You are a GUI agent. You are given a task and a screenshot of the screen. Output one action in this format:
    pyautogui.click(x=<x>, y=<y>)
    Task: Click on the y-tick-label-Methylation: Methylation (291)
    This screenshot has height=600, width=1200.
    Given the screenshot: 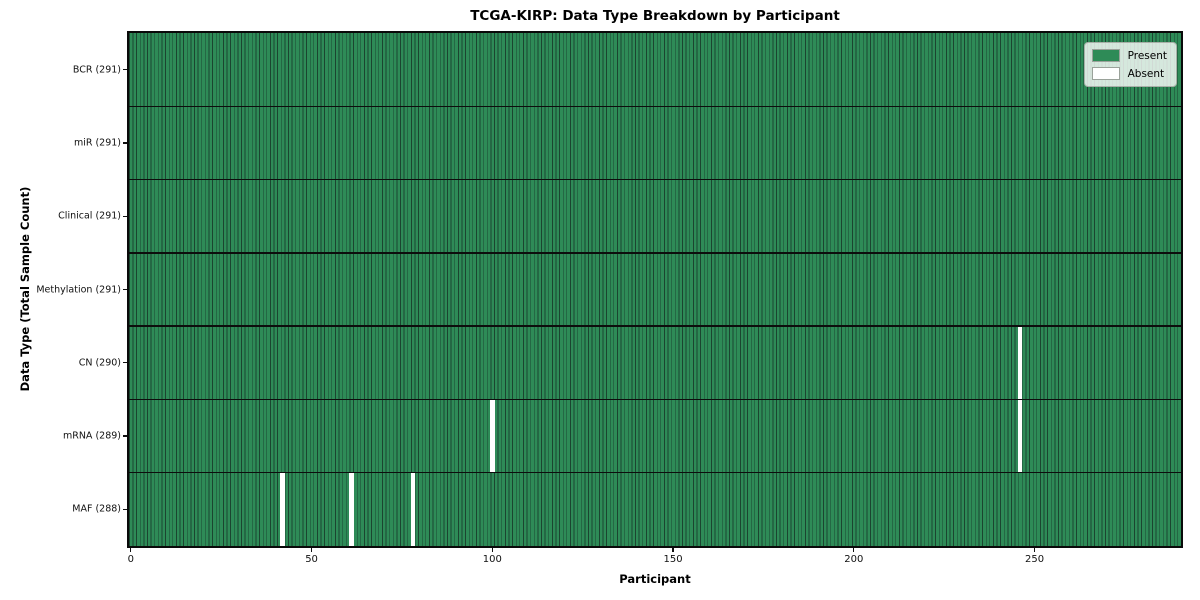 What is the action you would take?
    pyautogui.click(x=78, y=289)
    